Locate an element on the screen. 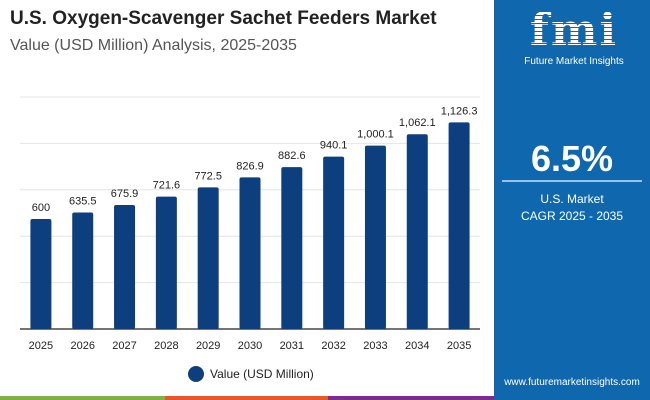 This screenshot has width=650, height=400. x-tick-label: 2026 is located at coordinates (82, 346).